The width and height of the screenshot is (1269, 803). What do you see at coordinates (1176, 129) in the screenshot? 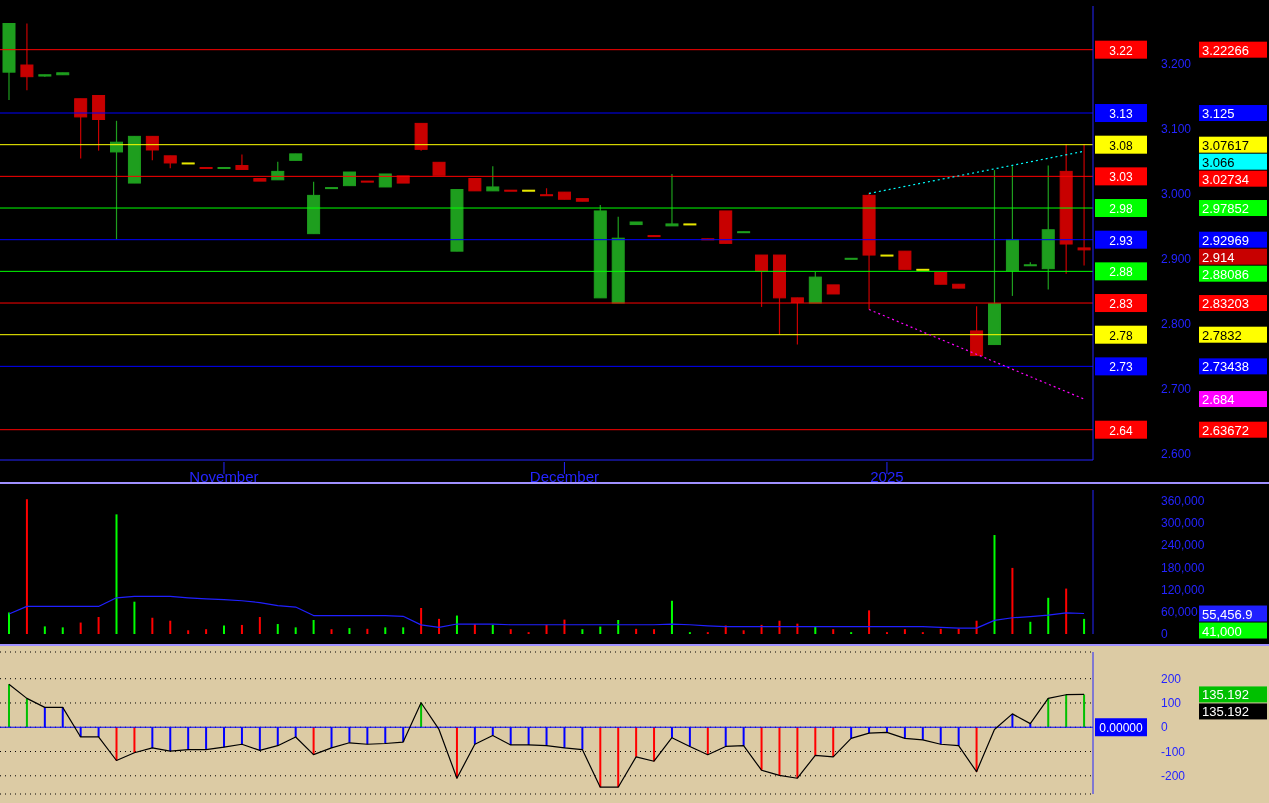
I see `y-tick-label: 3.100` at bounding box center [1176, 129].